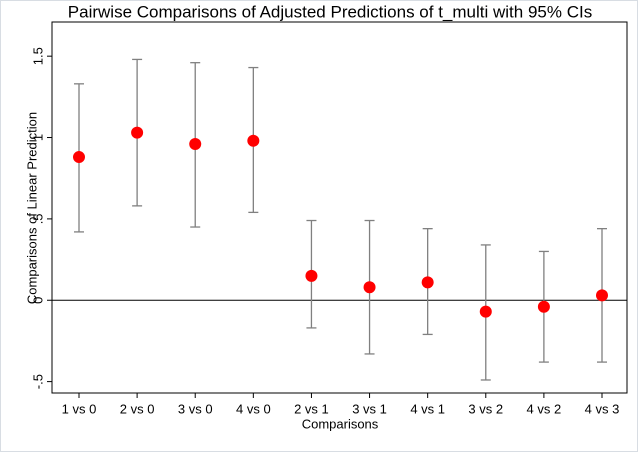 This screenshot has width=638, height=452. I want to click on x-tick-label: 3 vs 1, so click(369, 408).